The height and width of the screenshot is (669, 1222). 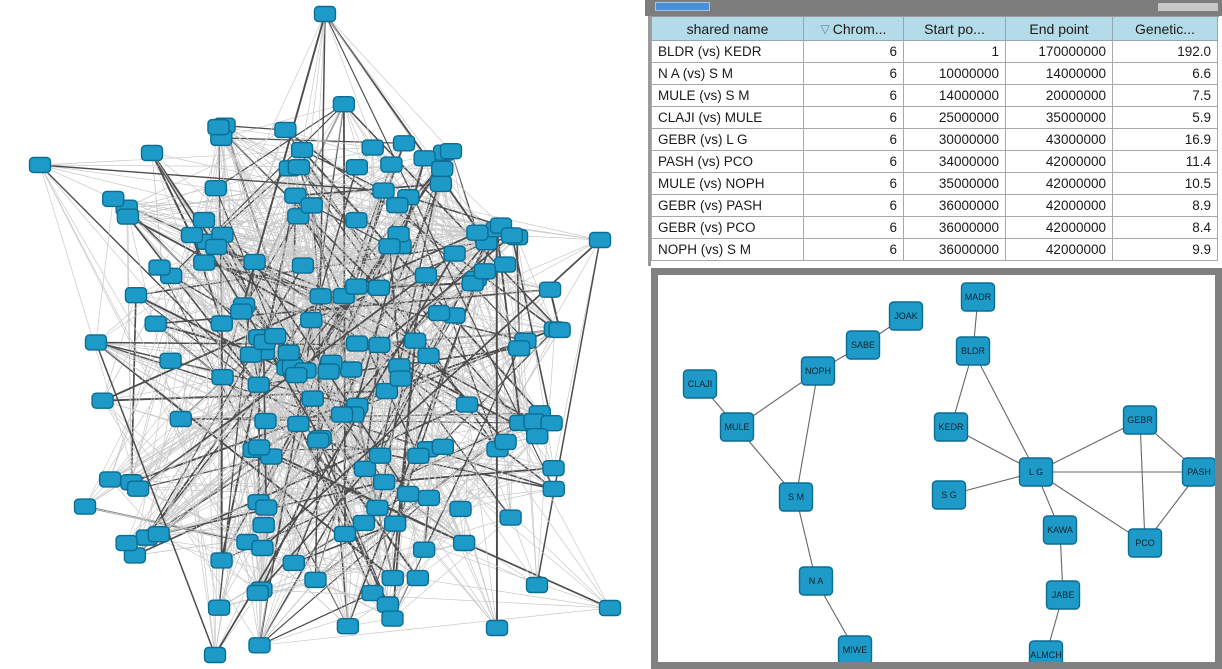 What do you see at coordinates (863, 345) in the screenshot?
I see `network-node: SABE` at bounding box center [863, 345].